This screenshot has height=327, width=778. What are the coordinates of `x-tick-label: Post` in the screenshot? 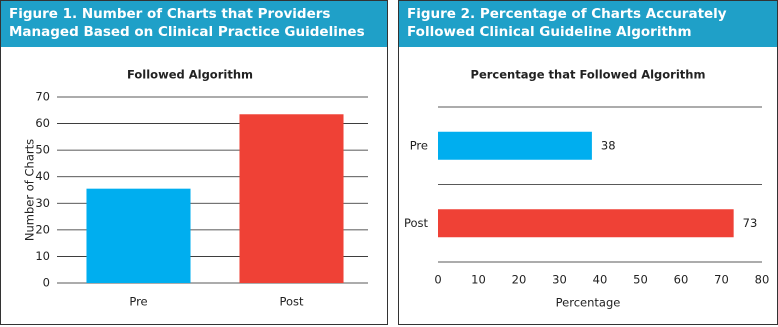 It's located at (291, 302).